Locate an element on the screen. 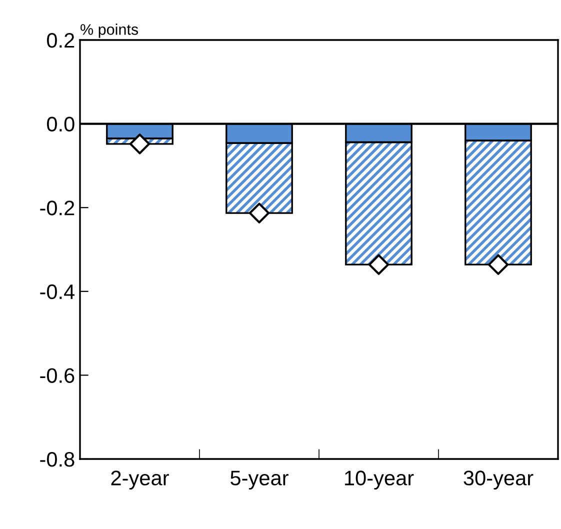 This screenshot has height=529, width=561. y-tick-label: 0.2 is located at coordinates (60, 40).